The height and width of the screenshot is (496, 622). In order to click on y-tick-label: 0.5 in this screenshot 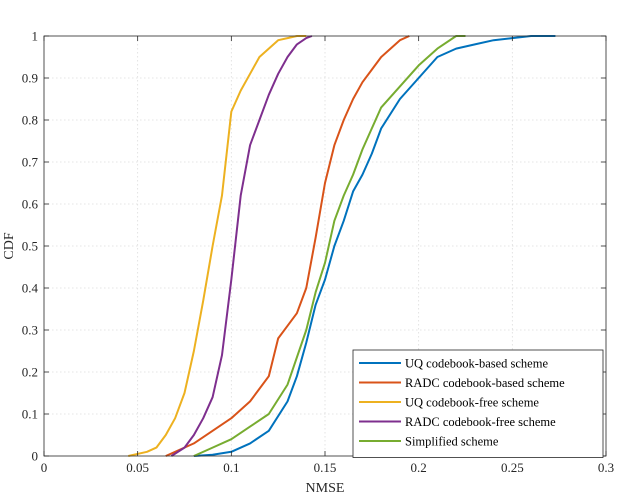, I will do `click(30, 246)`.